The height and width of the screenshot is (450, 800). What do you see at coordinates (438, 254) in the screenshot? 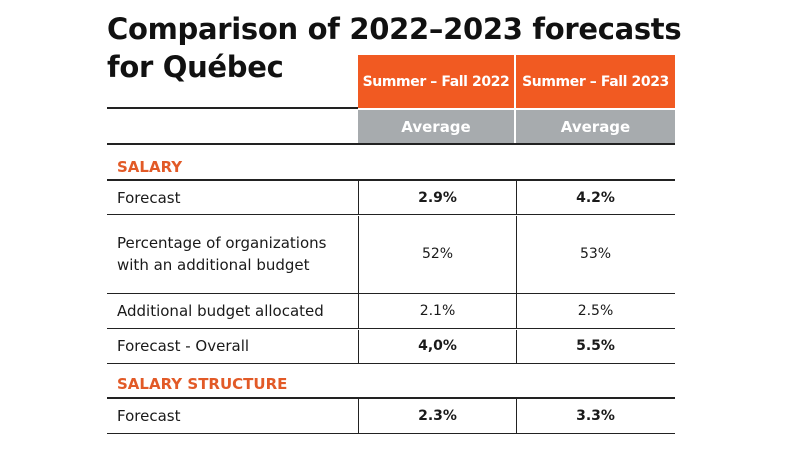
I see `cell: 52%` at bounding box center [438, 254].